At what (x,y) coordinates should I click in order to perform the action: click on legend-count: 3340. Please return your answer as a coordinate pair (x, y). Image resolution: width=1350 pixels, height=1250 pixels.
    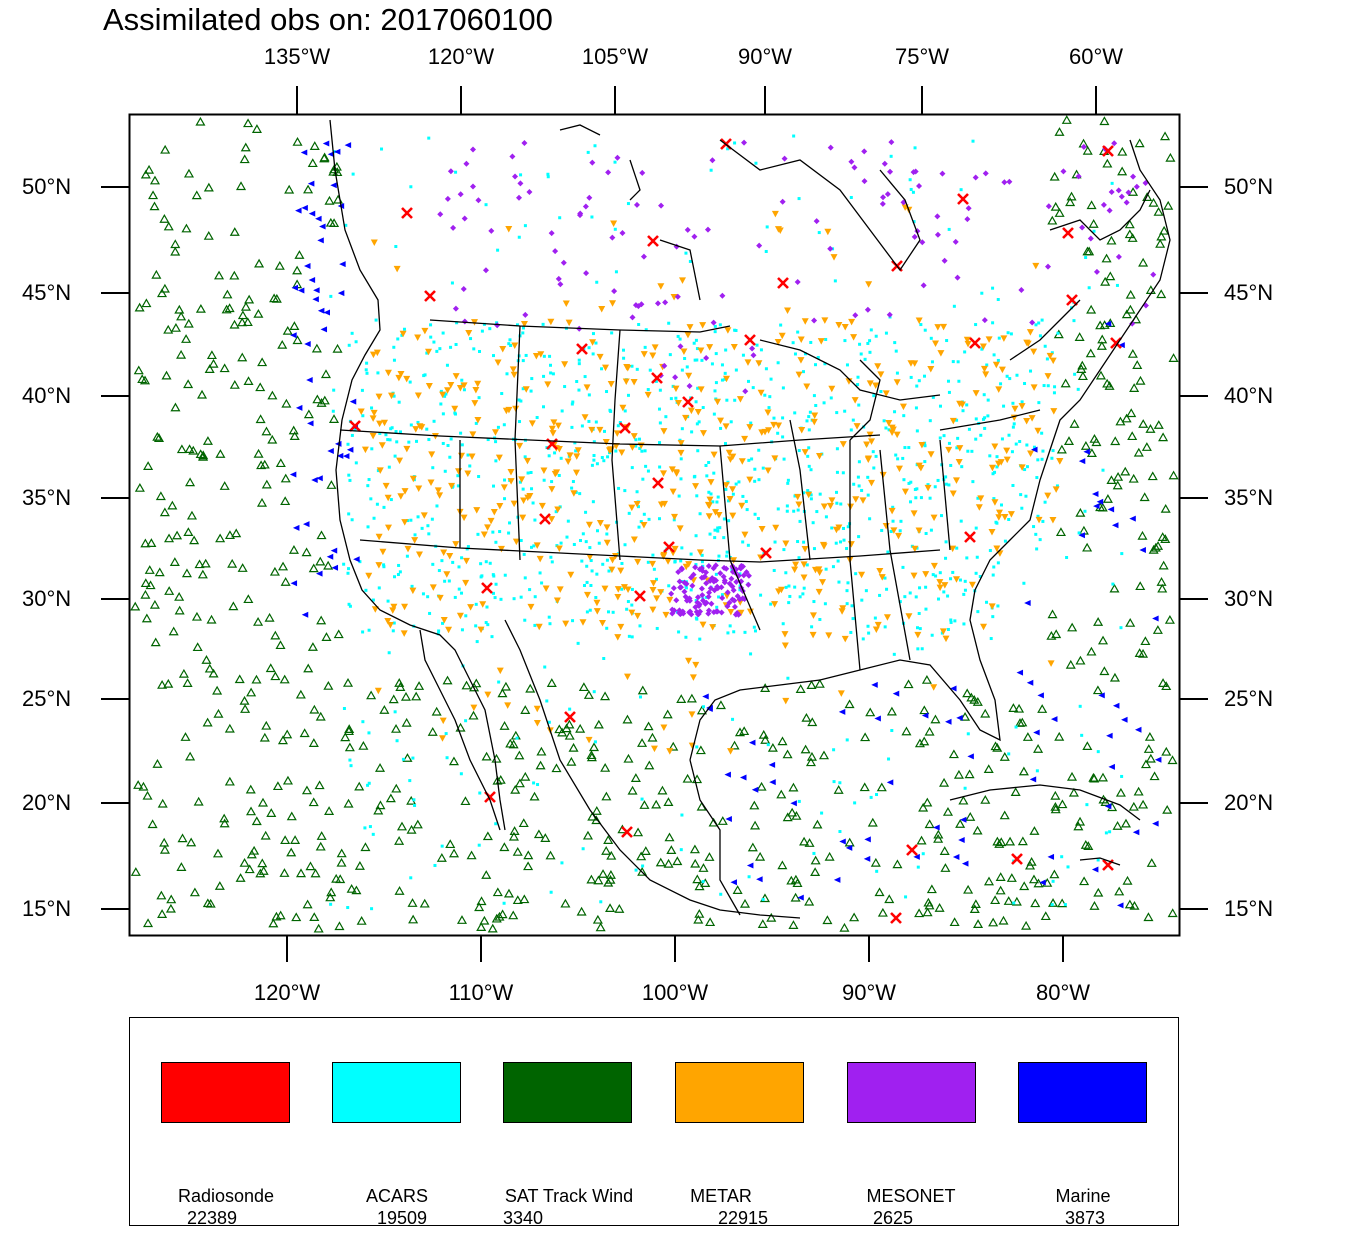
    Looking at the image, I should click on (523, 1218).